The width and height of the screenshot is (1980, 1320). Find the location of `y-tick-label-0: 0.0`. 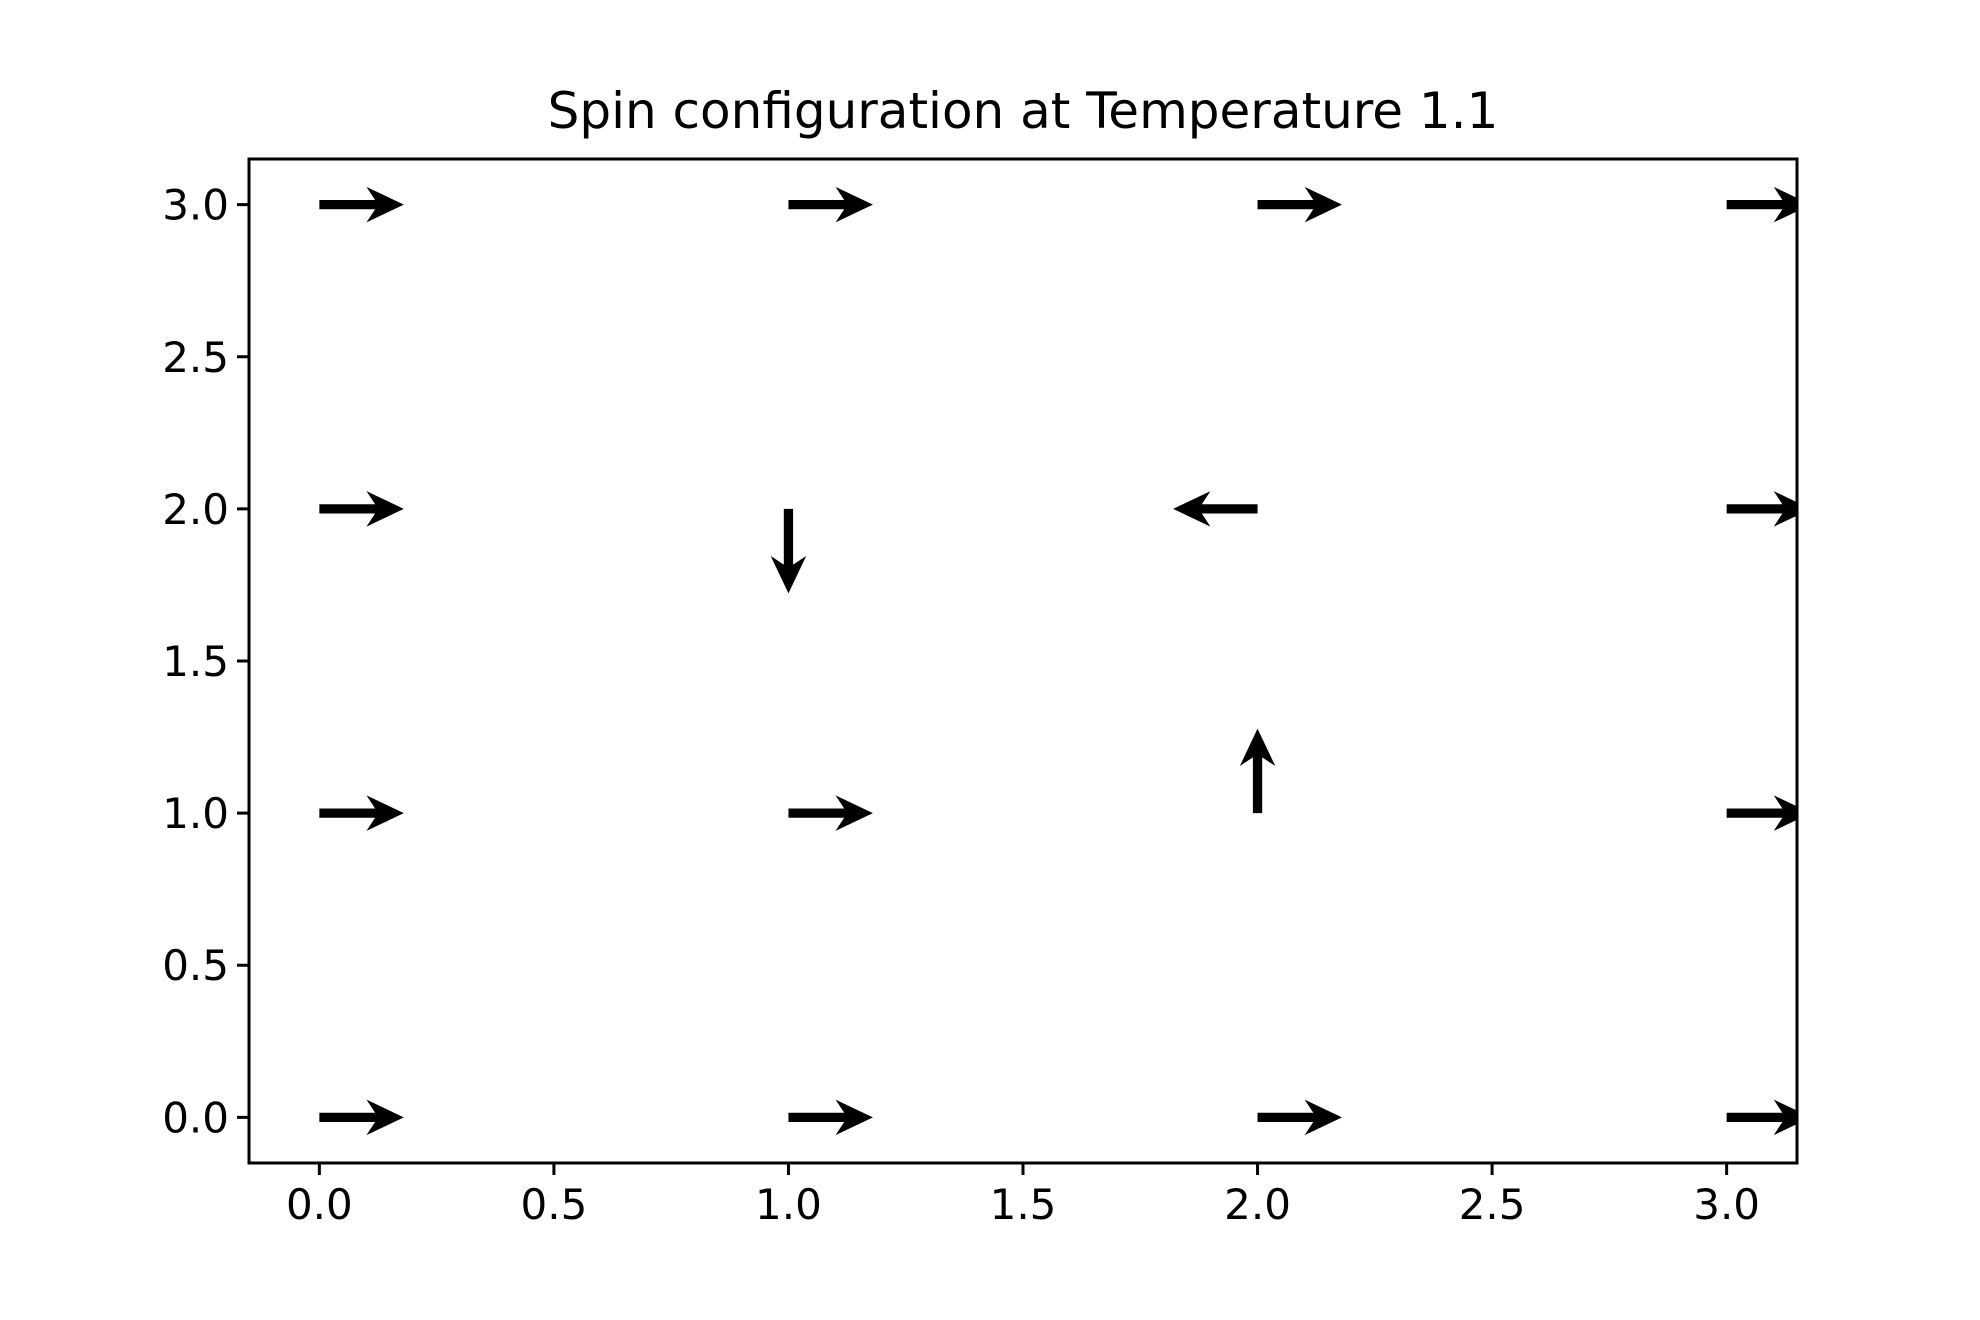

y-tick-label-0: 0.0 is located at coordinates (195, 1117).